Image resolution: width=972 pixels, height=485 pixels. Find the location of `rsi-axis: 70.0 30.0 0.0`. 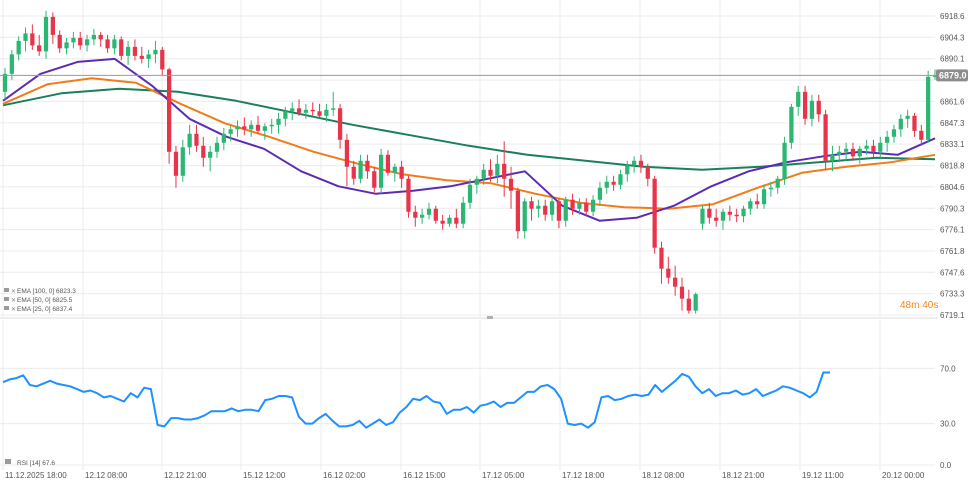

rsi-axis: 70.0 30.0 0.0 is located at coordinates (948, 417).